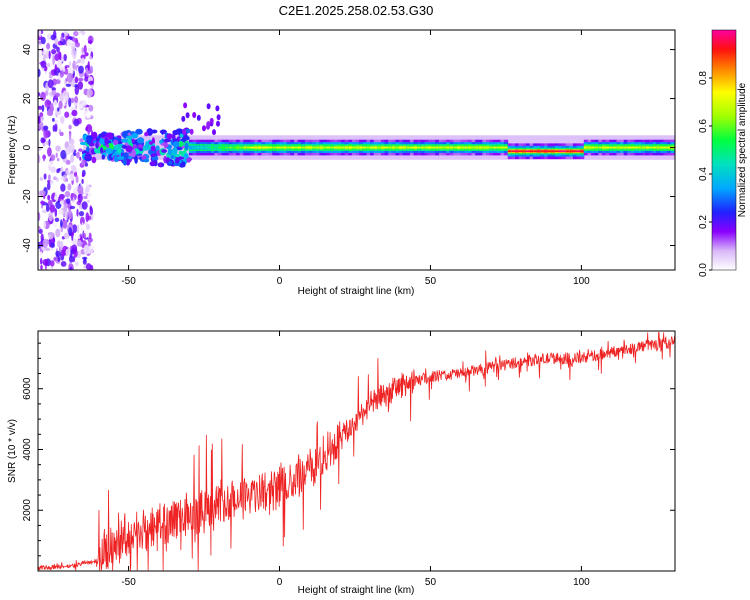 This screenshot has width=750, height=600. I want to click on snr-ylabel: SNR (10 * v/v), so click(12, 451).